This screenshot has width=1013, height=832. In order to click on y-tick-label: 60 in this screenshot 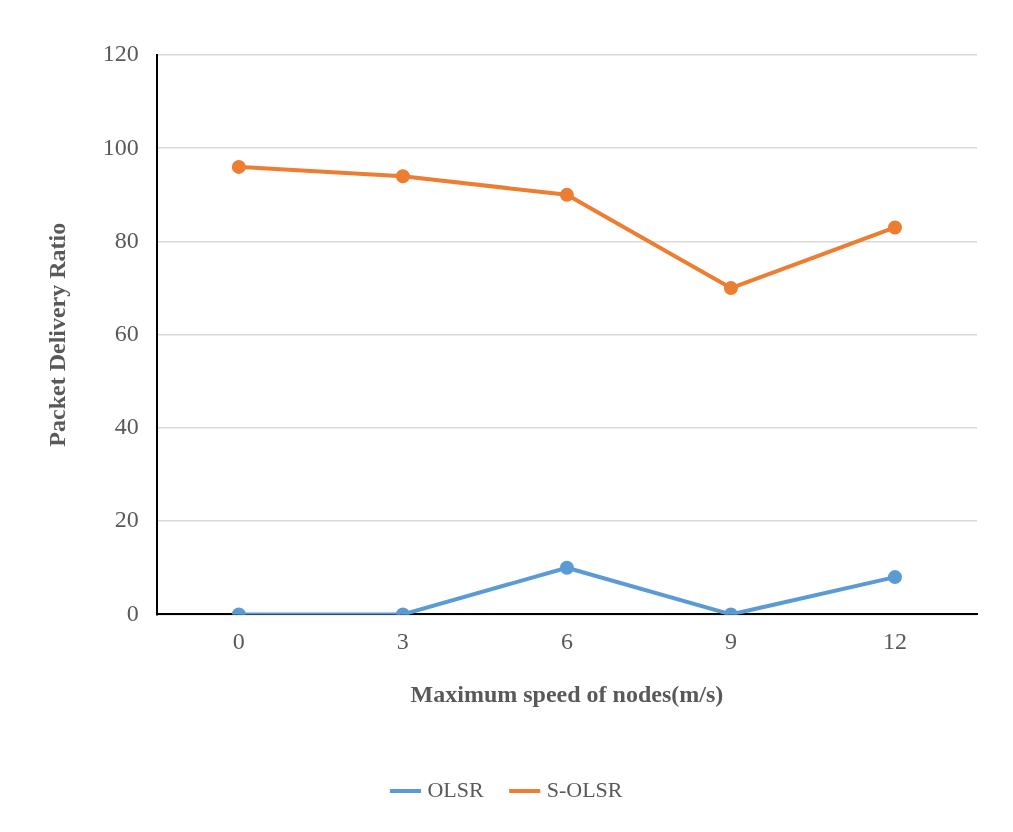, I will do `click(126, 333)`.